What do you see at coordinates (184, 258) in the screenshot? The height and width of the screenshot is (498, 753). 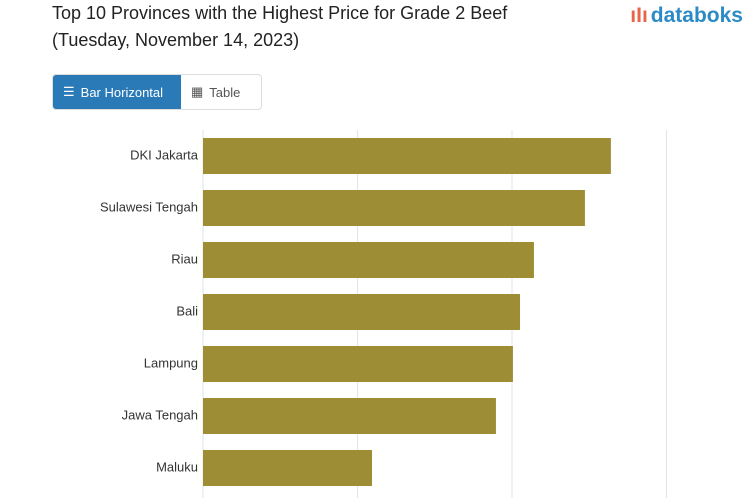 I see `y-tick-label: Riau` at bounding box center [184, 258].